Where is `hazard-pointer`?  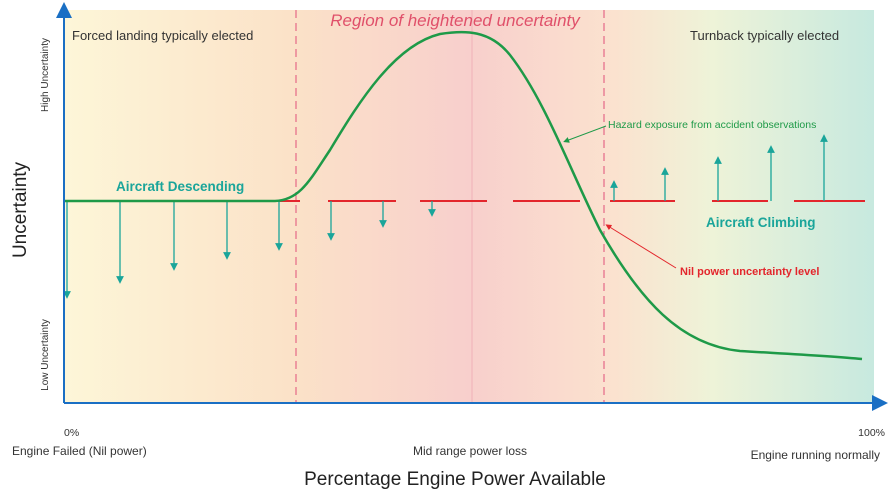 hazard-pointer is located at coordinates (585, 134).